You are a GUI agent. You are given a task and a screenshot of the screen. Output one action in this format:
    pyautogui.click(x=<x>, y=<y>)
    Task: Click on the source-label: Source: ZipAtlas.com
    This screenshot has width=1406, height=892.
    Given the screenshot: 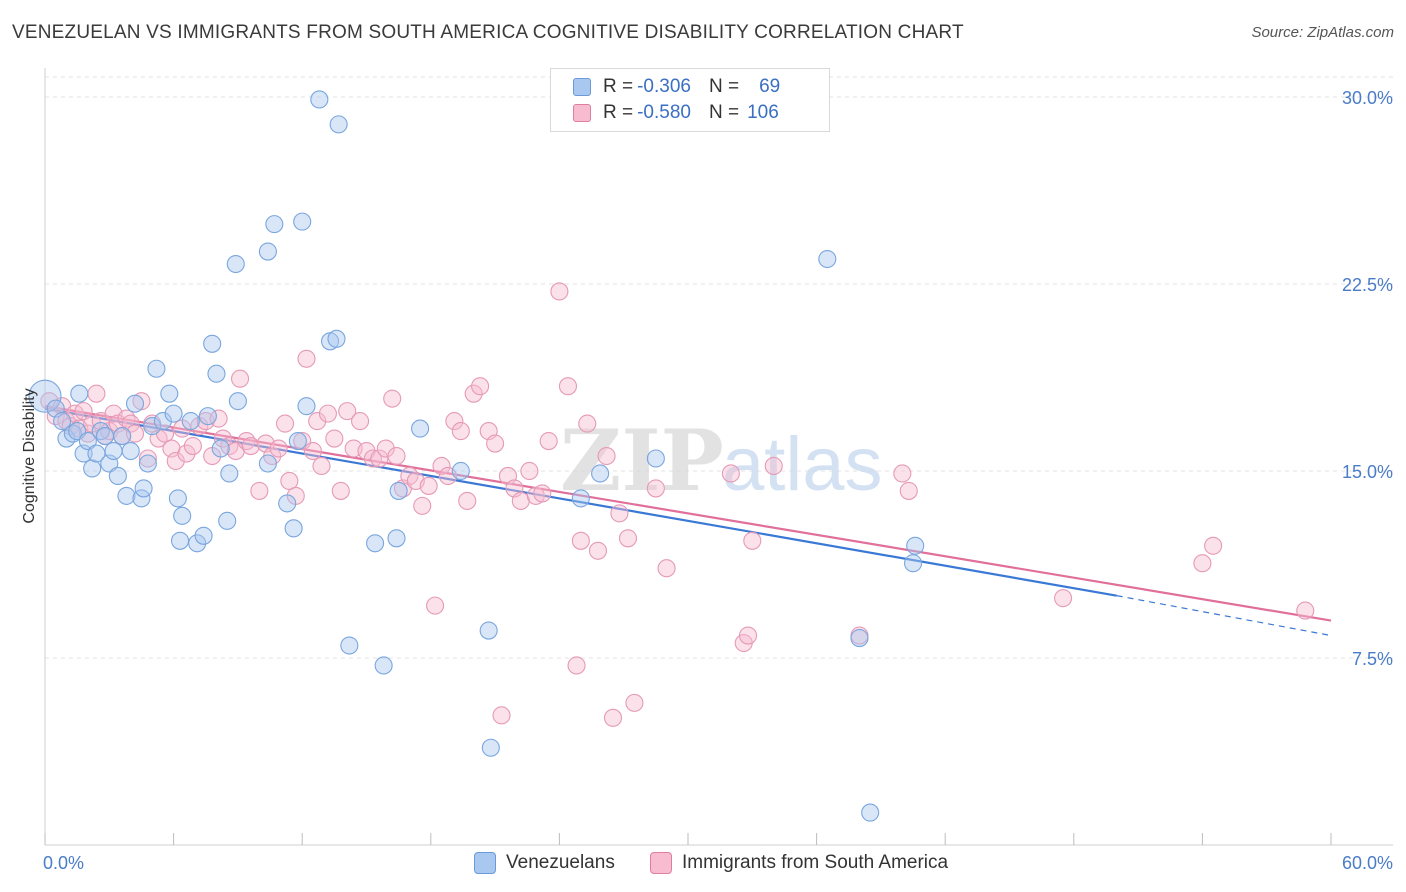 What is the action you would take?
    pyautogui.click(x=1322, y=32)
    